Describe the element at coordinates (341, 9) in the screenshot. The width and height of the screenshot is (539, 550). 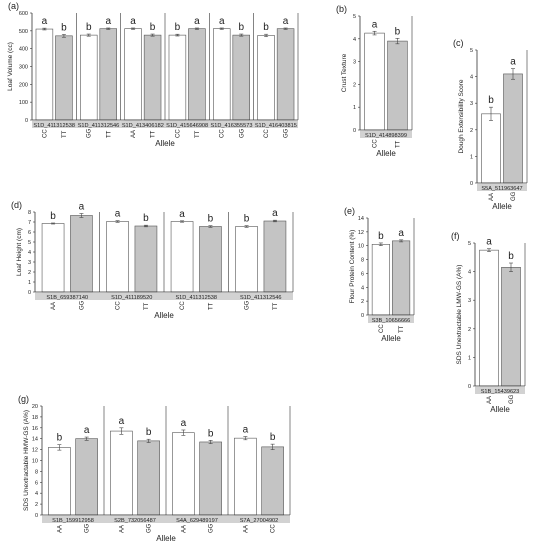
I see `panel-label: (b)` at that location.